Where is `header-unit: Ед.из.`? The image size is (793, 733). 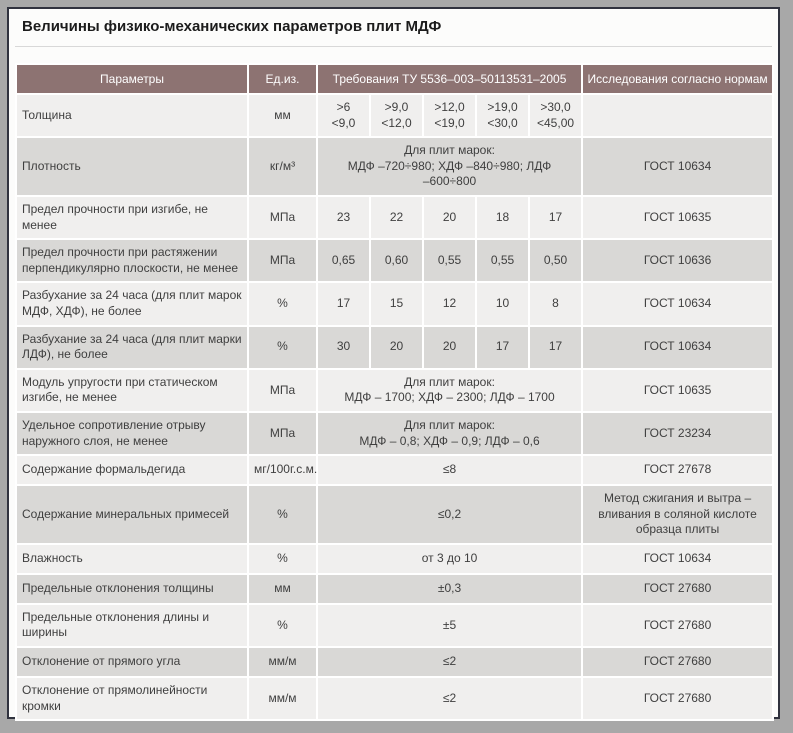
header-unit: Ед.из. is located at coordinates (282, 79).